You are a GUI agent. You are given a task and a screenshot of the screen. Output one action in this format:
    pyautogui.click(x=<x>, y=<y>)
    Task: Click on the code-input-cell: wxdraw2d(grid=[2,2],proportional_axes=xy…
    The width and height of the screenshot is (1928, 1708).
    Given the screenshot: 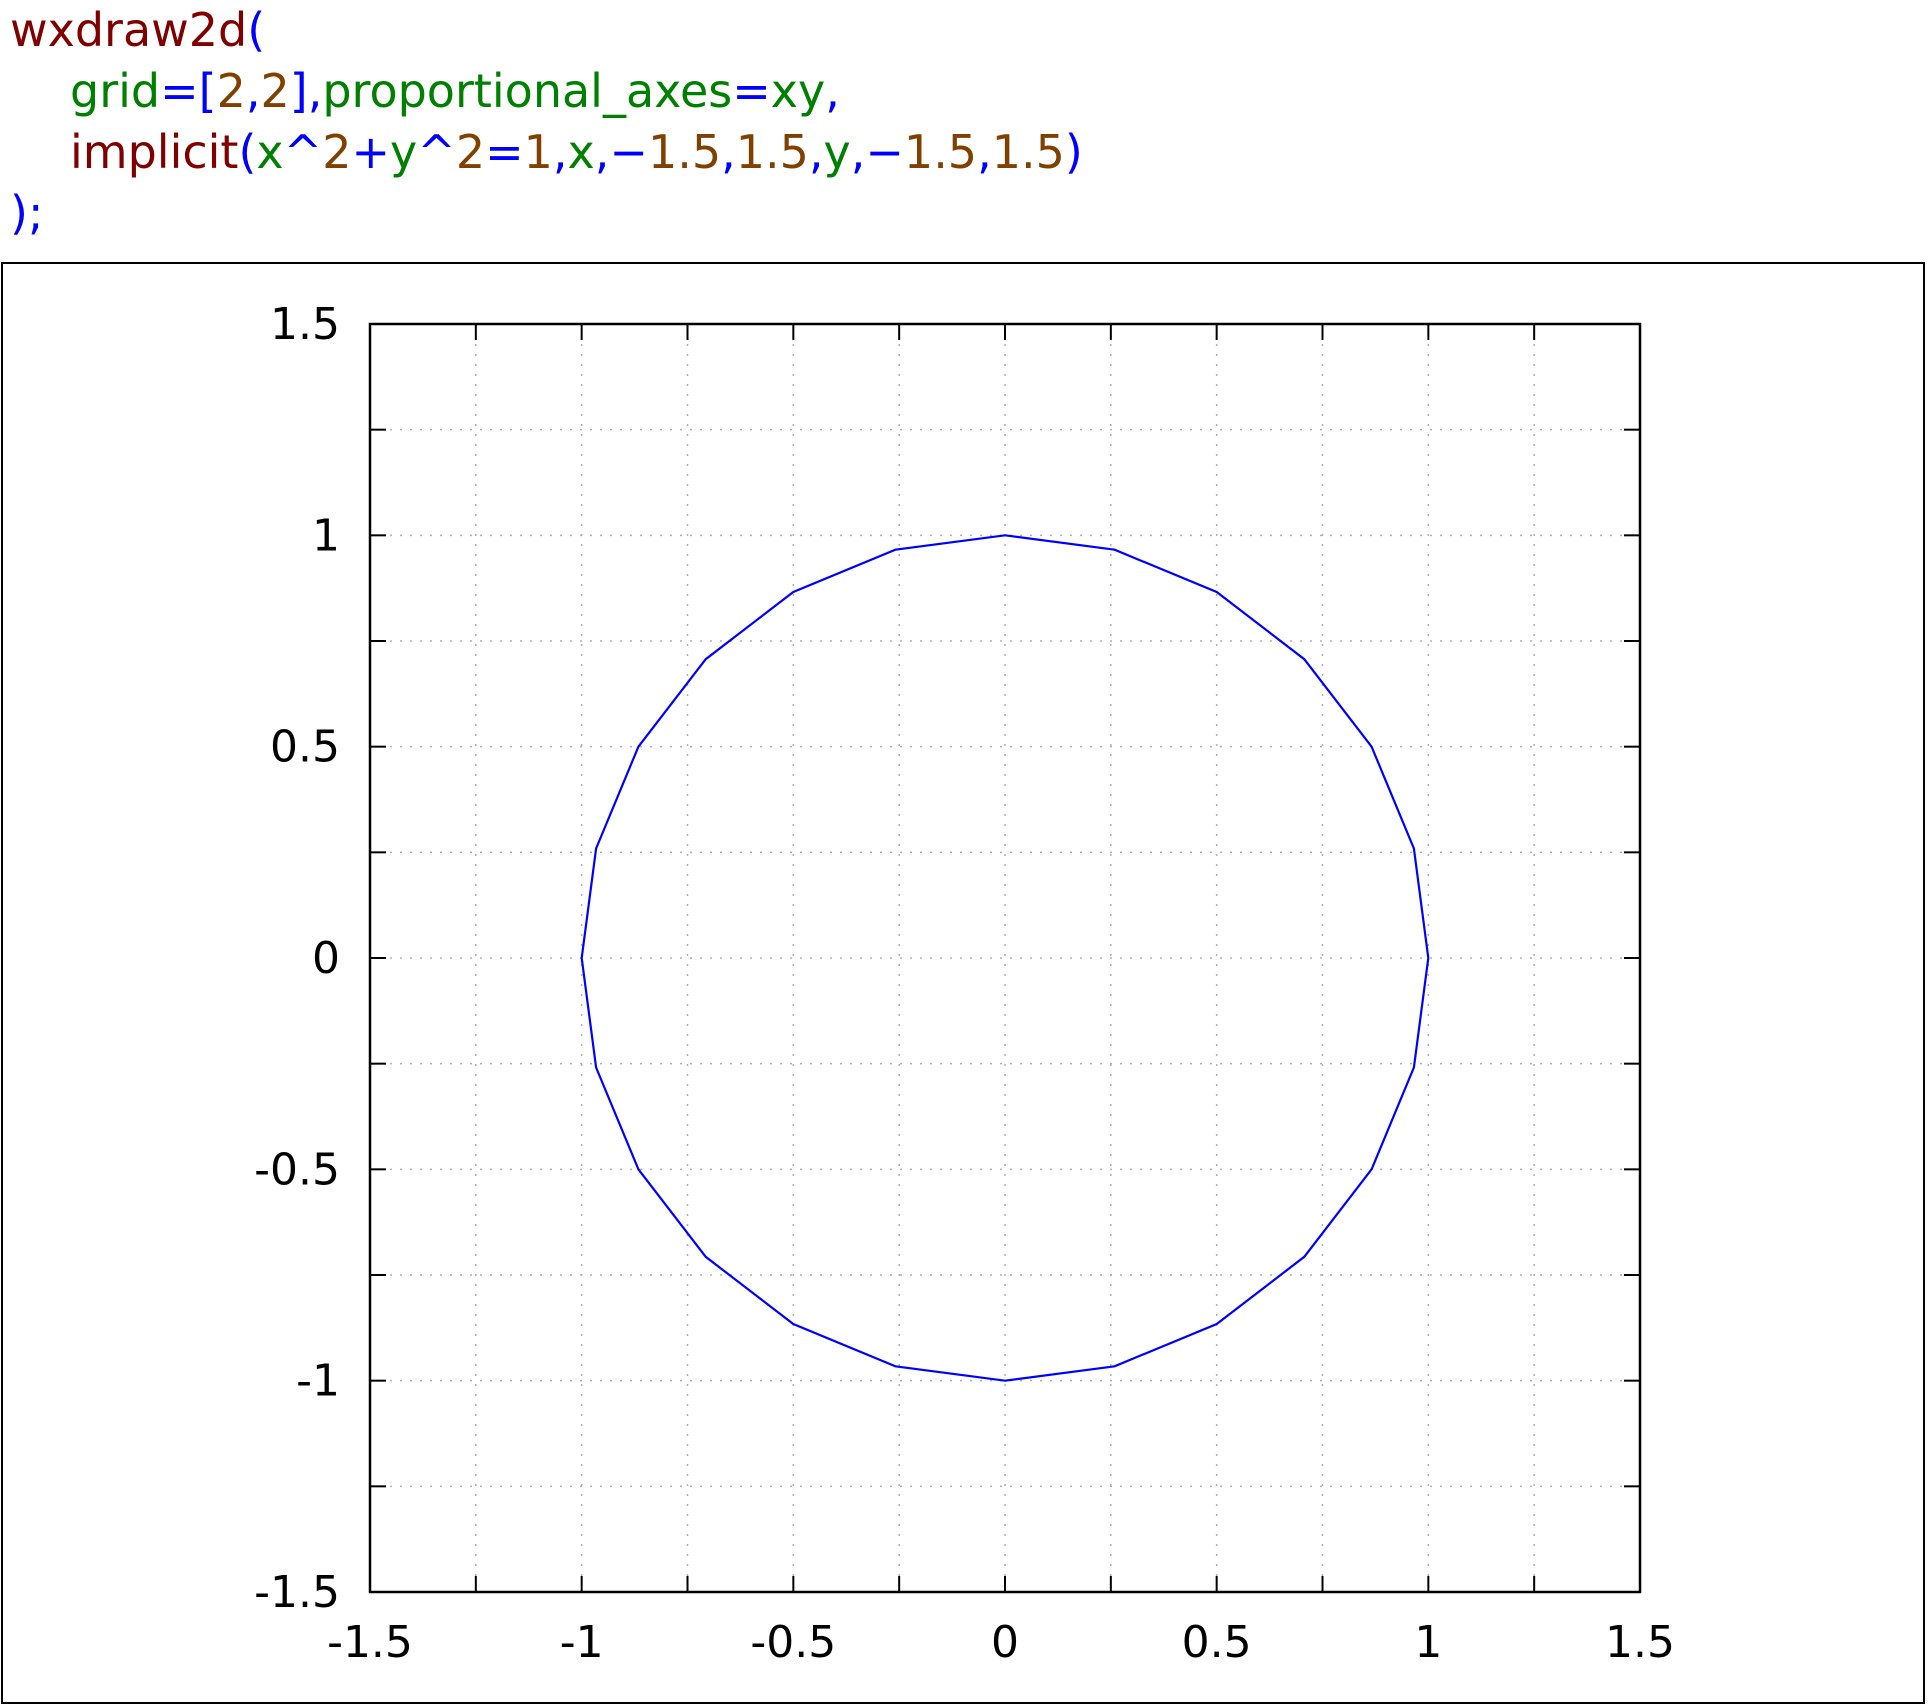 What is the action you would take?
    pyautogui.click(x=546, y=122)
    